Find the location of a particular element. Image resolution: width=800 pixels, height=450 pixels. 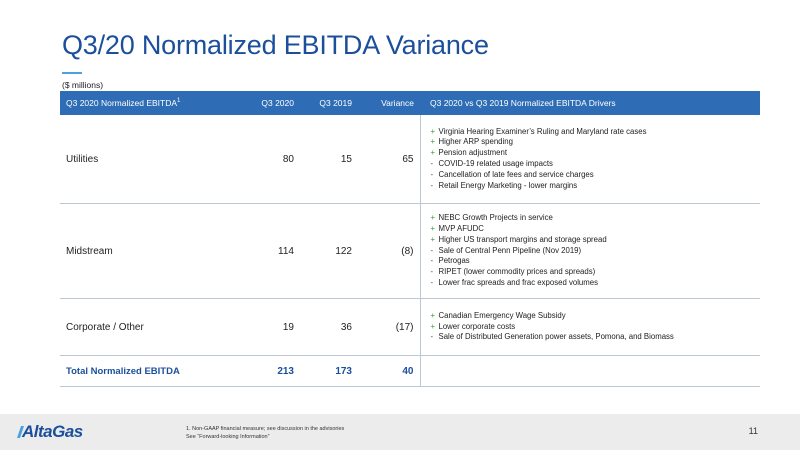

title-accent-line is located at coordinates (72, 73).